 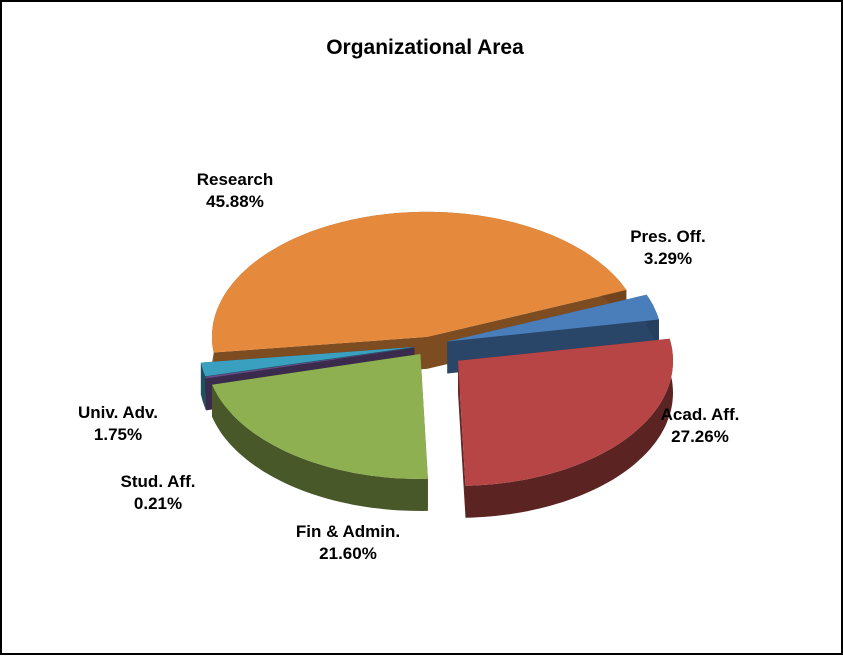 I want to click on chart-title: Organizational Area, so click(x=425, y=47).